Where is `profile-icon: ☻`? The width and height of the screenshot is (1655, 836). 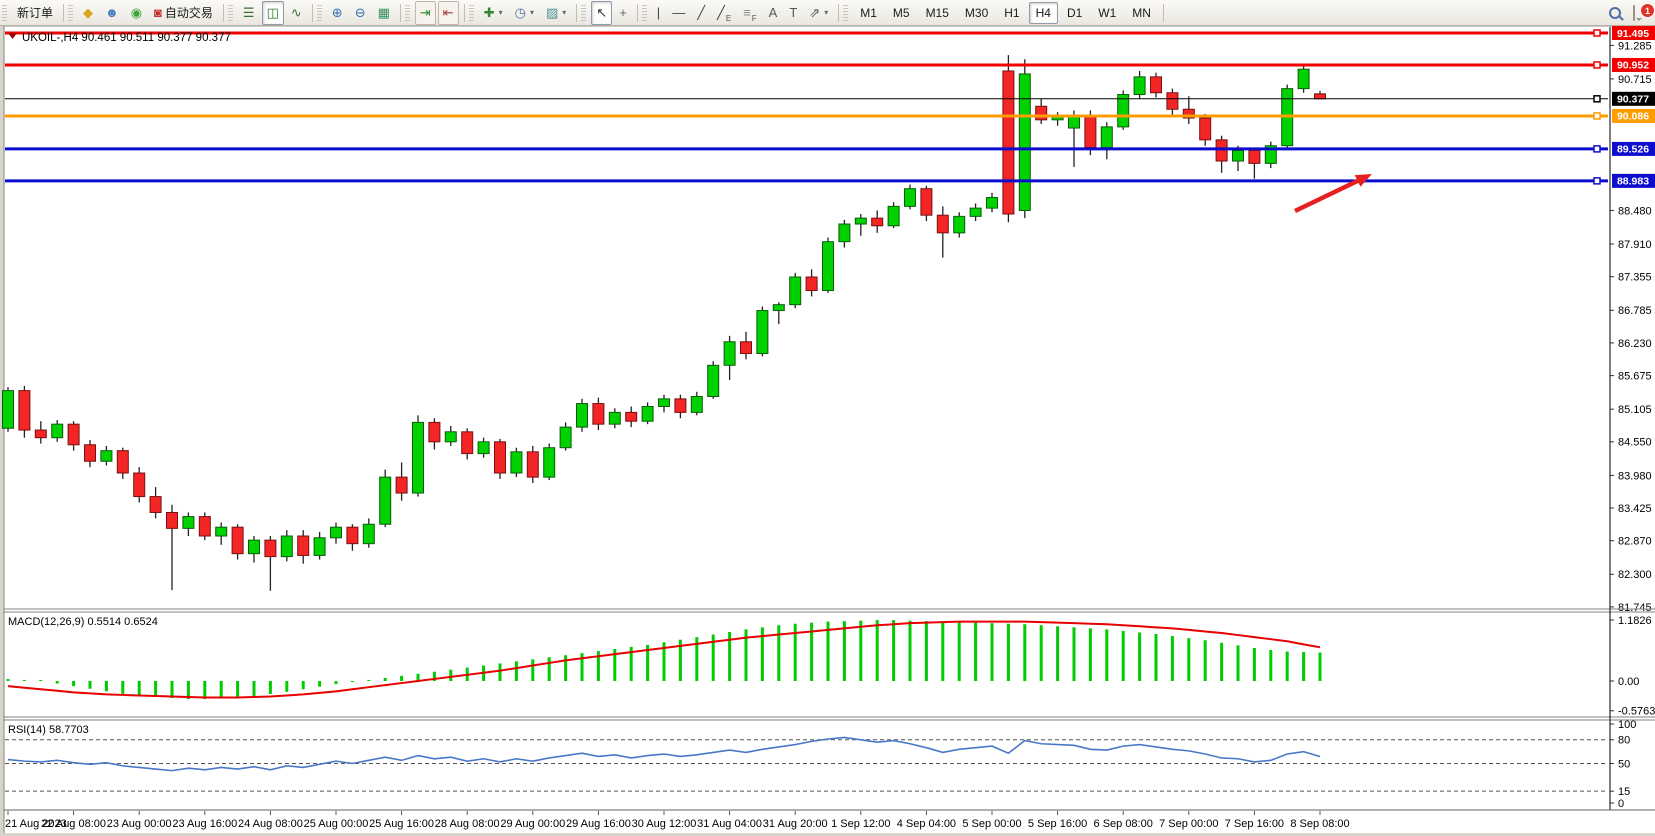 profile-icon: ☻ is located at coordinates (112, 12).